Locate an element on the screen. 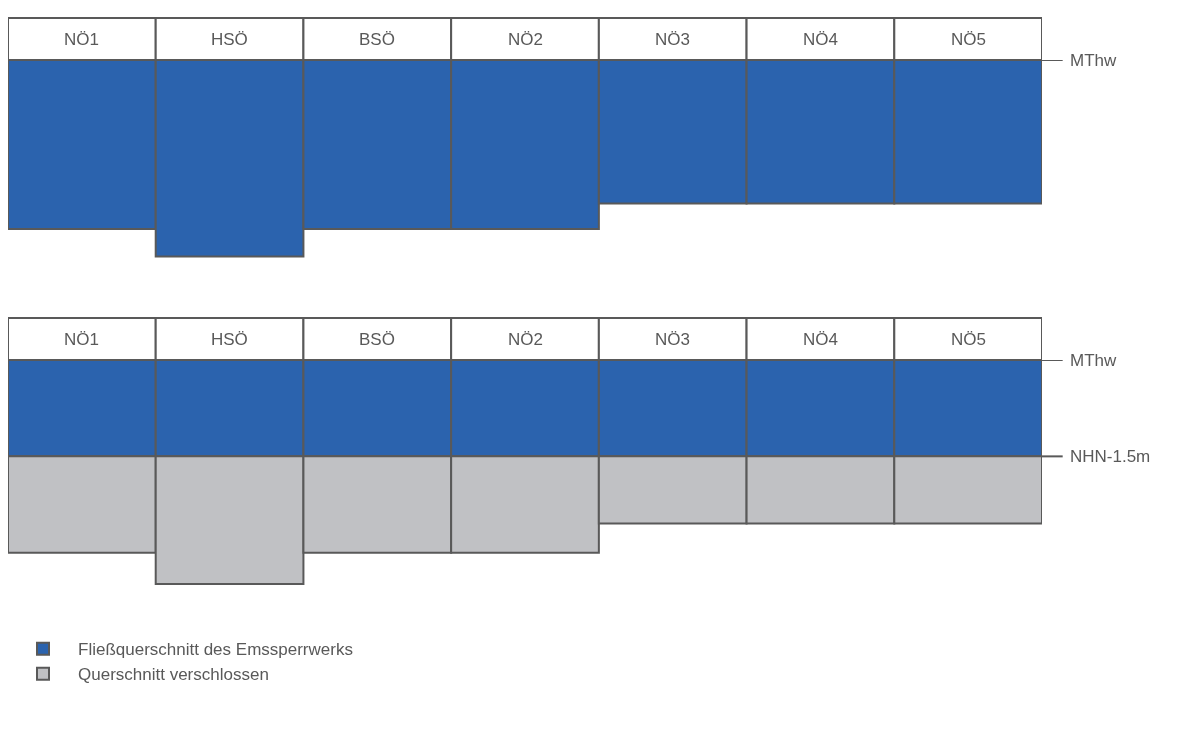 This screenshot has width=1196, height=731. legend-label: Fließquerschnitt des Emssperrwerks is located at coordinates (215, 650).